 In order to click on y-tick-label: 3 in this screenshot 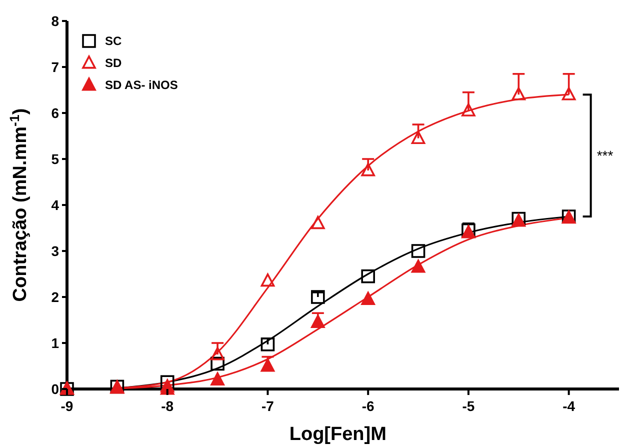, I will do `click(55, 250)`.